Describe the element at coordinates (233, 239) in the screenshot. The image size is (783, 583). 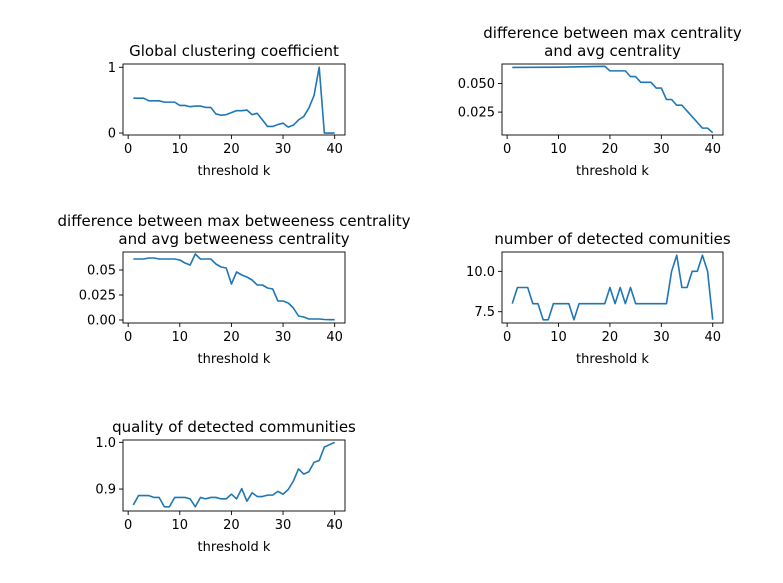
I see `chart-title: and avg betweeness centrality` at that location.